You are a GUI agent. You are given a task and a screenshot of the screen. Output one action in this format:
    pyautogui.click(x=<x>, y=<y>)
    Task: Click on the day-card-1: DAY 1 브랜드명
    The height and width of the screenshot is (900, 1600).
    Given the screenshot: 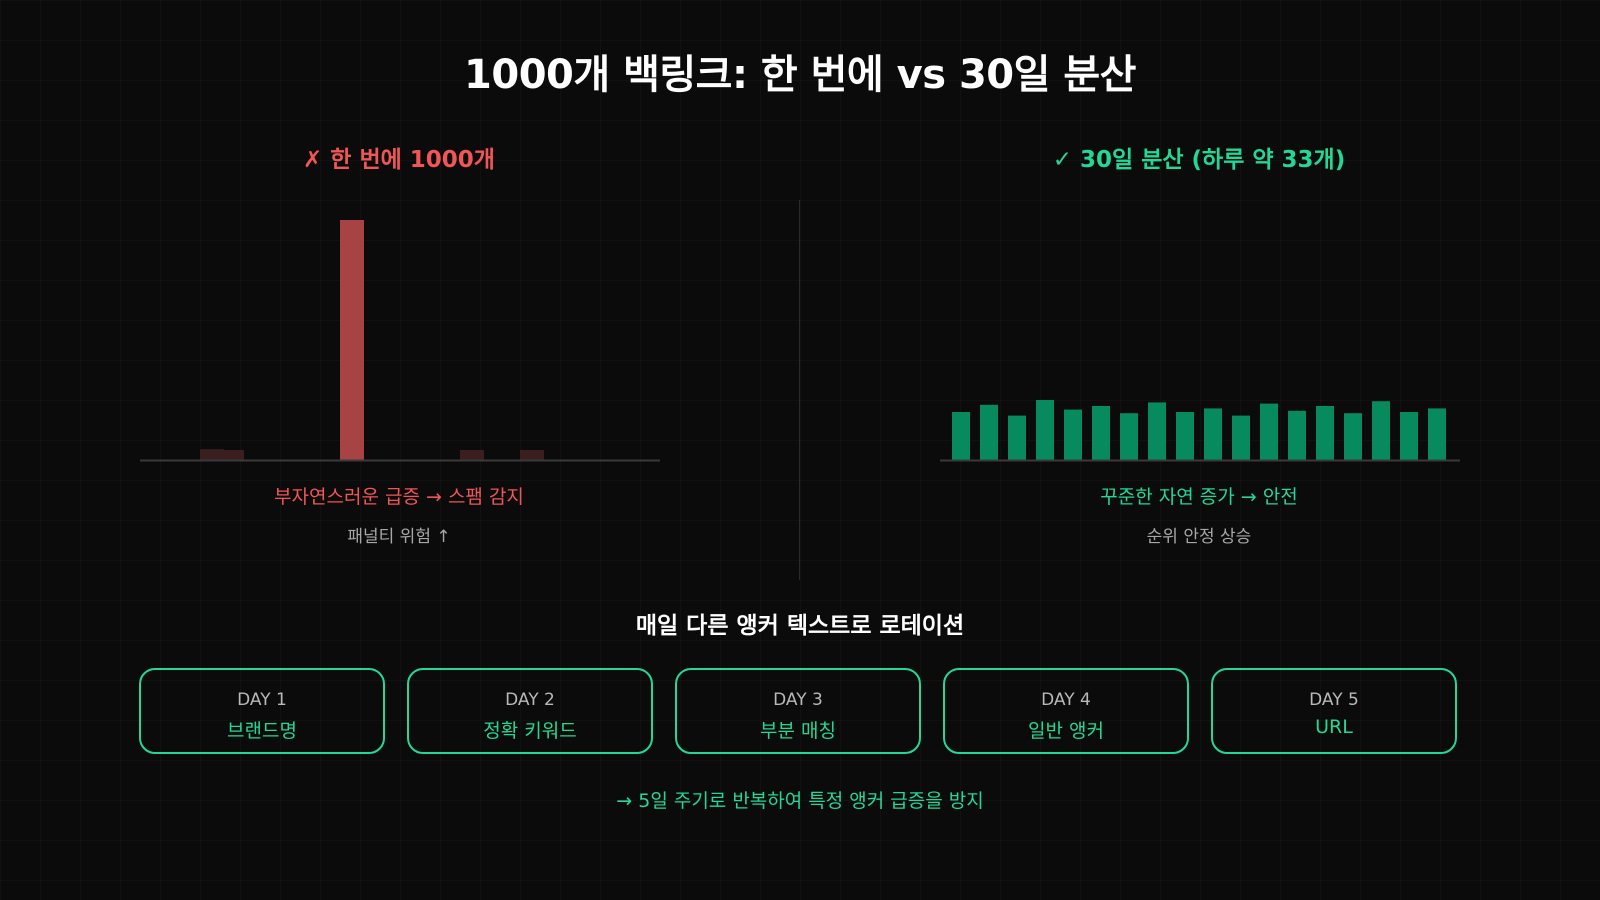 What is the action you would take?
    pyautogui.click(x=262, y=711)
    